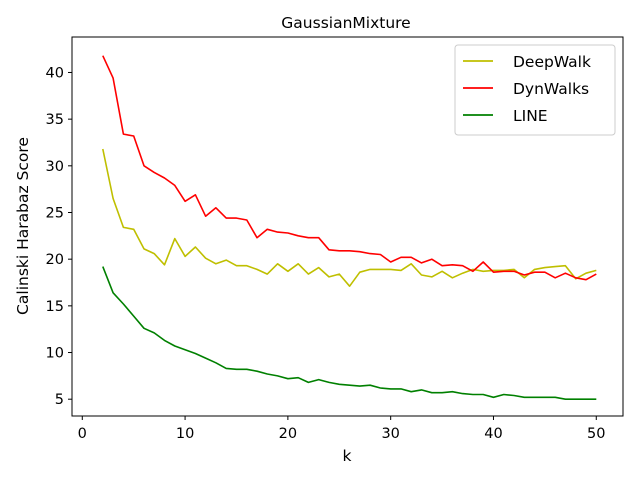 Image resolution: width=640 pixels, height=480 pixels. What do you see at coordinates (493, 434) in the screenshot?
I see `x-tick-label: 40` at bounding box center [493, 434].